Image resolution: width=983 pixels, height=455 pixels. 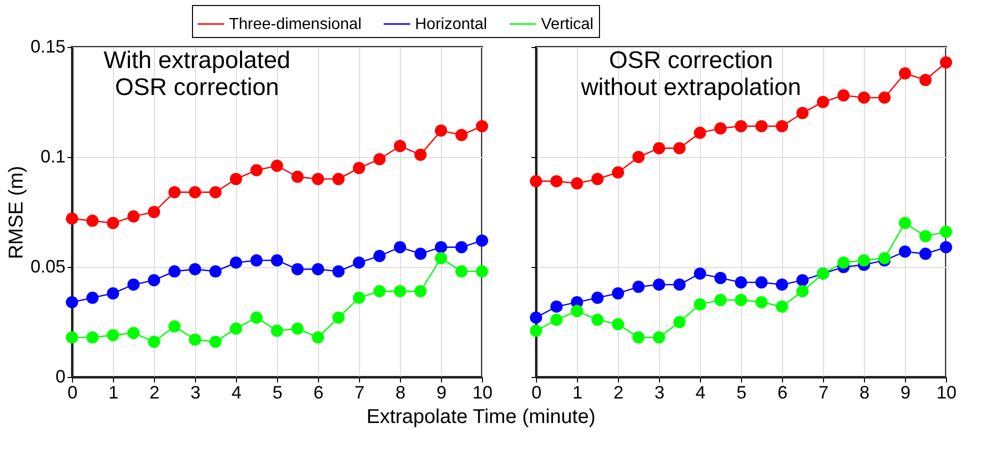 What do you see at coordinates (236, 392) in the screenshot?
I see `x-tick-label: 4` at bounding box center [236, 392].